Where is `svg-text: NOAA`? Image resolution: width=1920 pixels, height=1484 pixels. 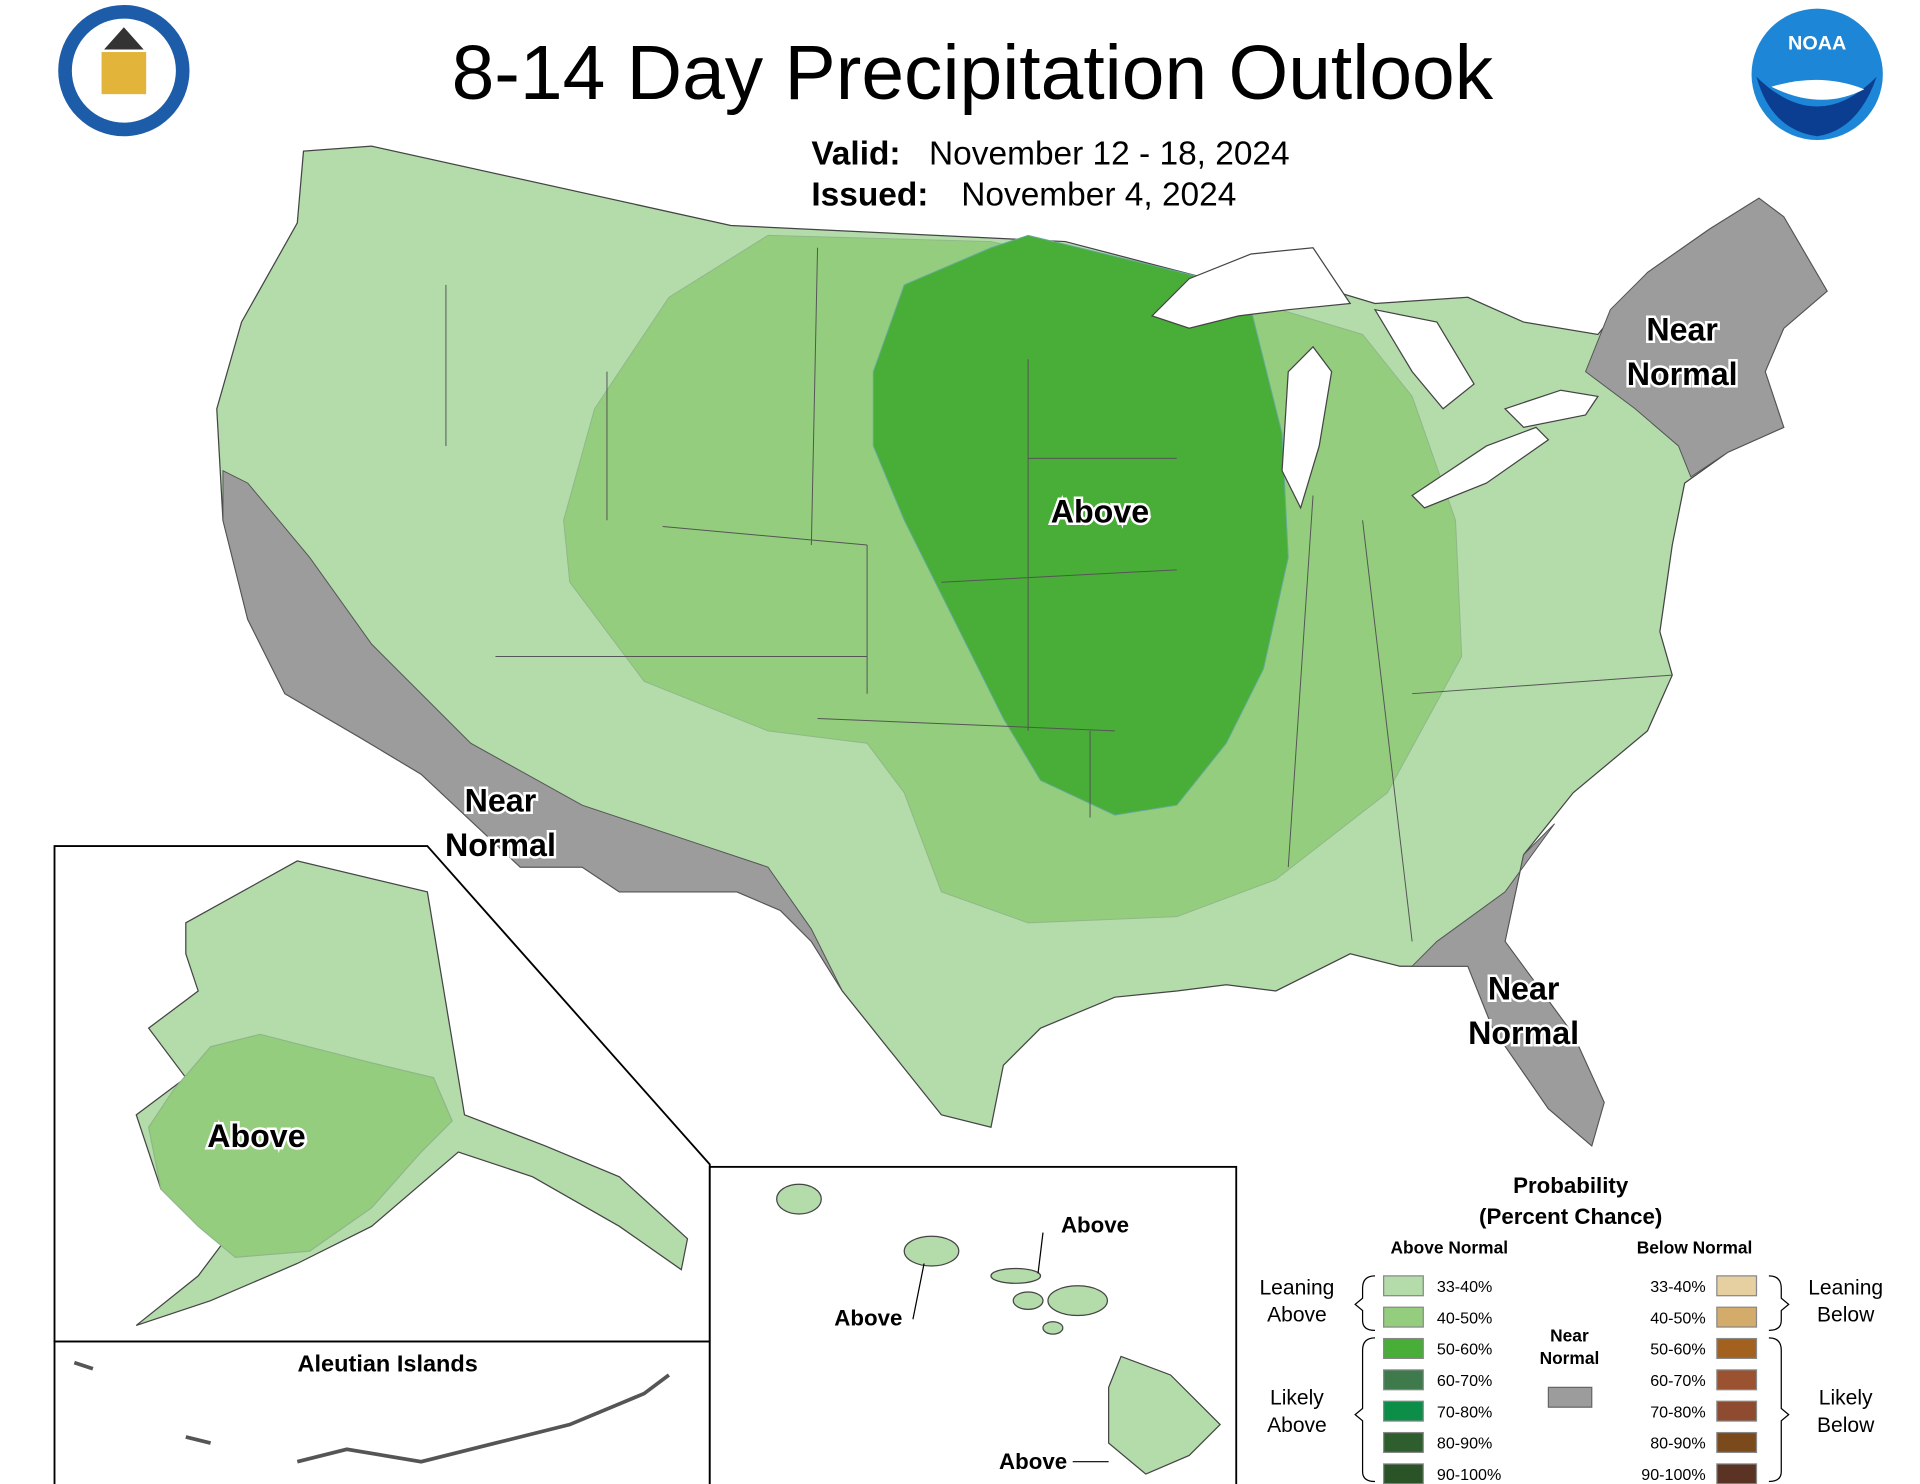
svg-text: NOAA is located at coordinates (1817, 44).